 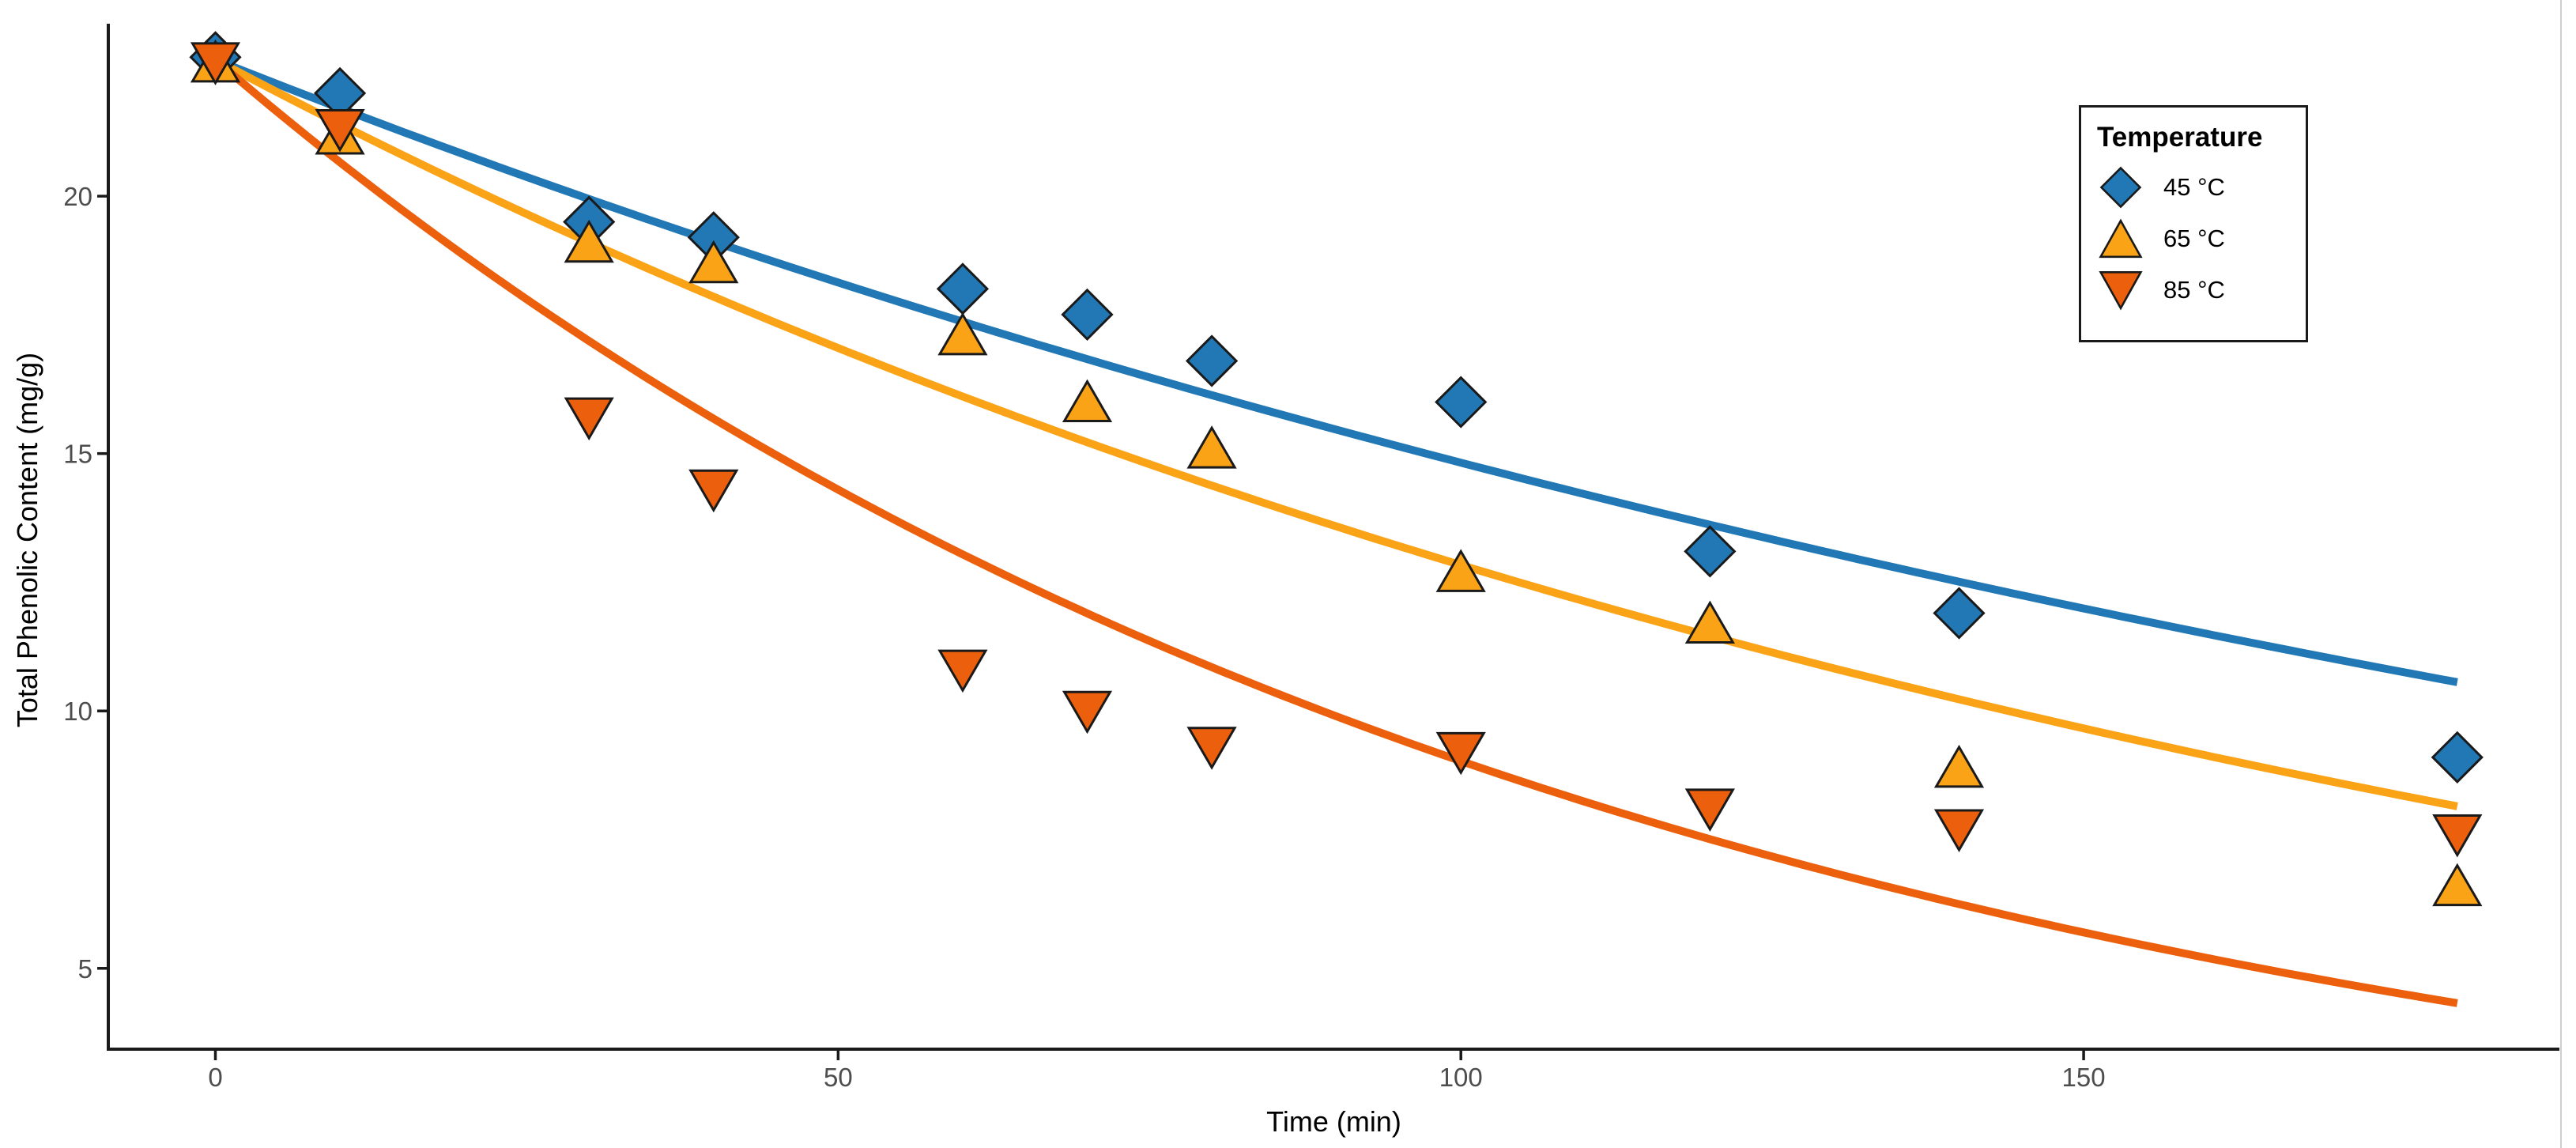 I want to click on legend-title: Temperature, so click(x=2180, y=137).